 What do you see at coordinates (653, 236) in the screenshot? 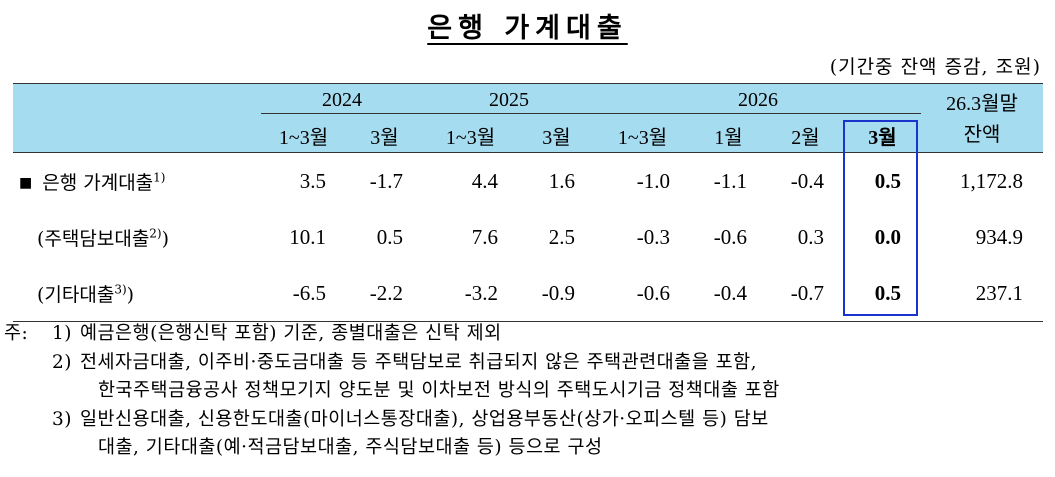
I see `cell: -0.3` at bounding box center [653, 236].